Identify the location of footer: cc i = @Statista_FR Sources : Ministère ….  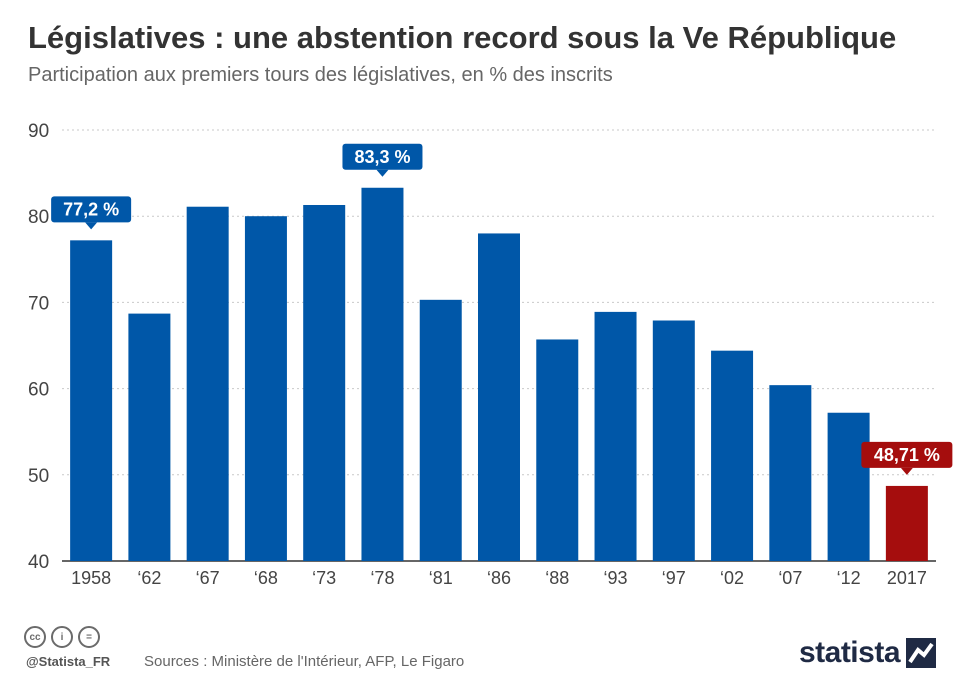
(480, 647).